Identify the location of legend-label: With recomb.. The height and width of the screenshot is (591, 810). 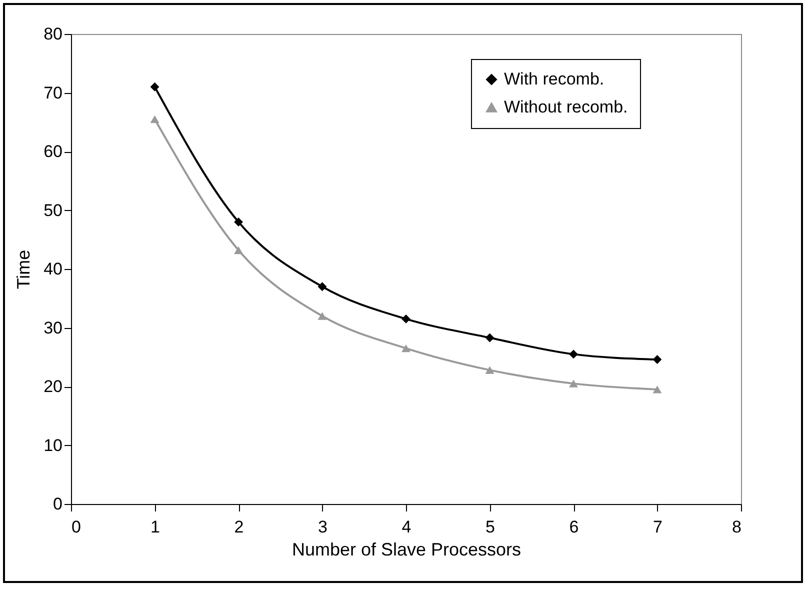
(554, 79).